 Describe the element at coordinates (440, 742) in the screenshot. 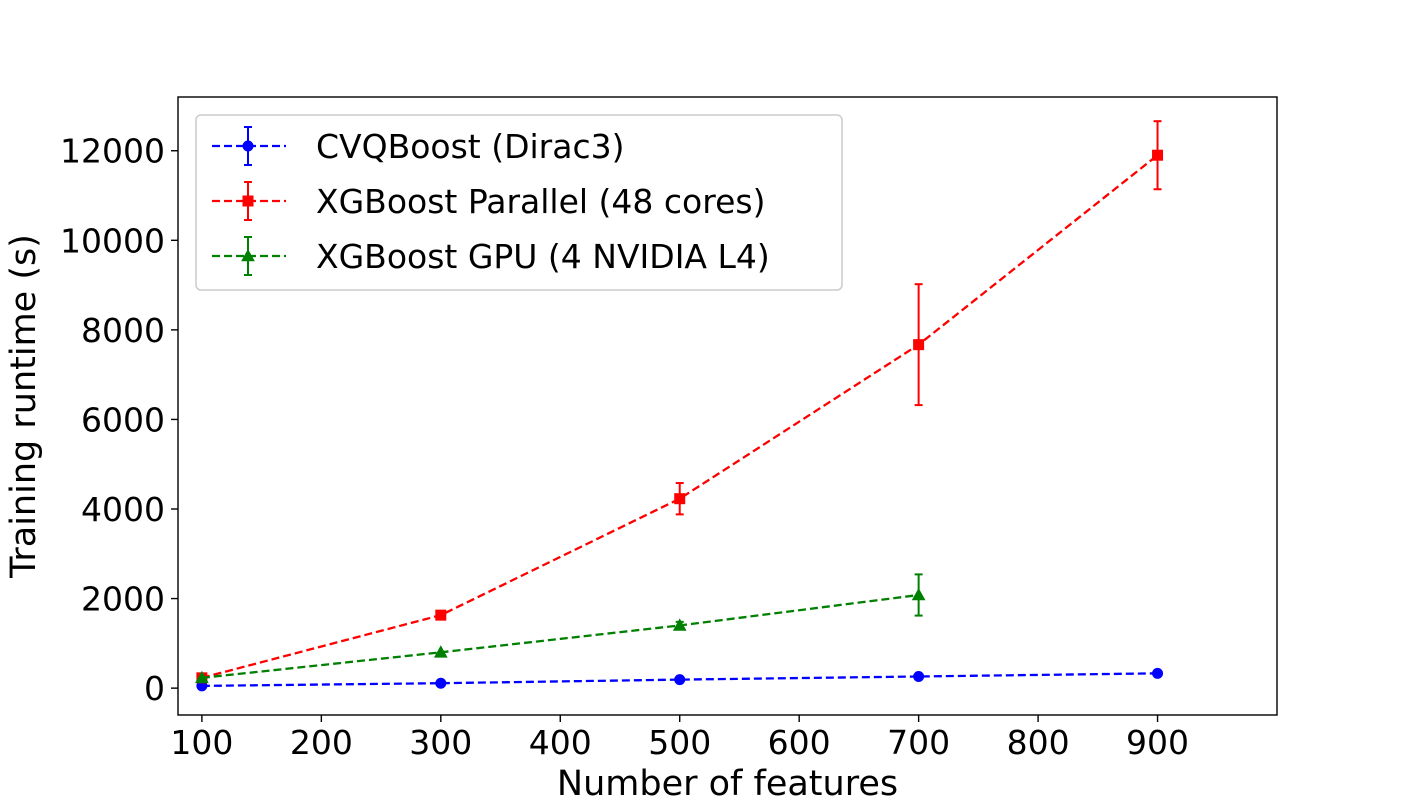

I see `x-tick-label: 300` at that location.